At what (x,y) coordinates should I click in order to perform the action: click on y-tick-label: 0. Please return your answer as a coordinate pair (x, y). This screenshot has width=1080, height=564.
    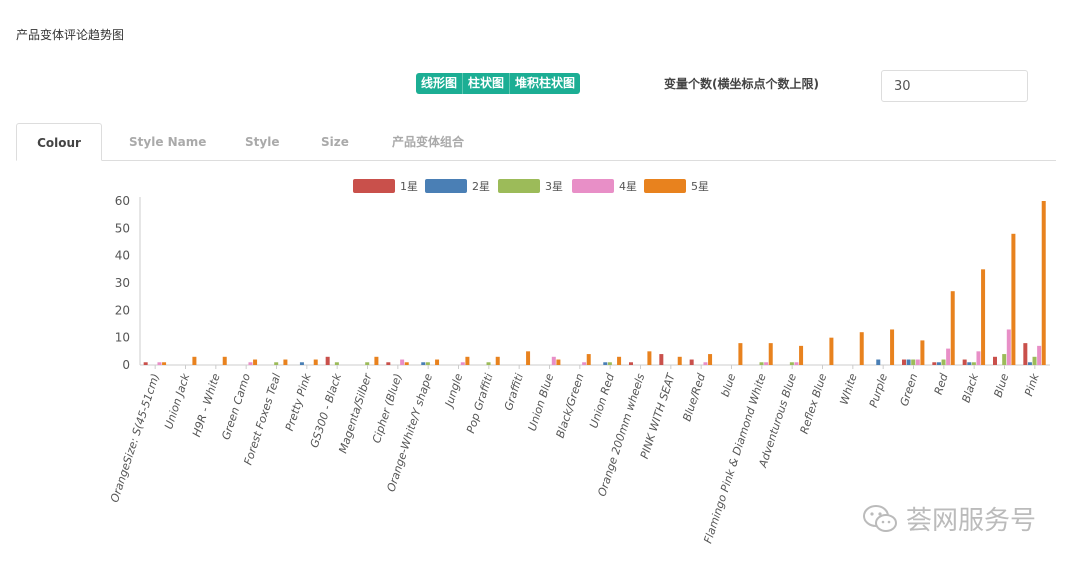
    Looking at the image, I should click on (126, 365).